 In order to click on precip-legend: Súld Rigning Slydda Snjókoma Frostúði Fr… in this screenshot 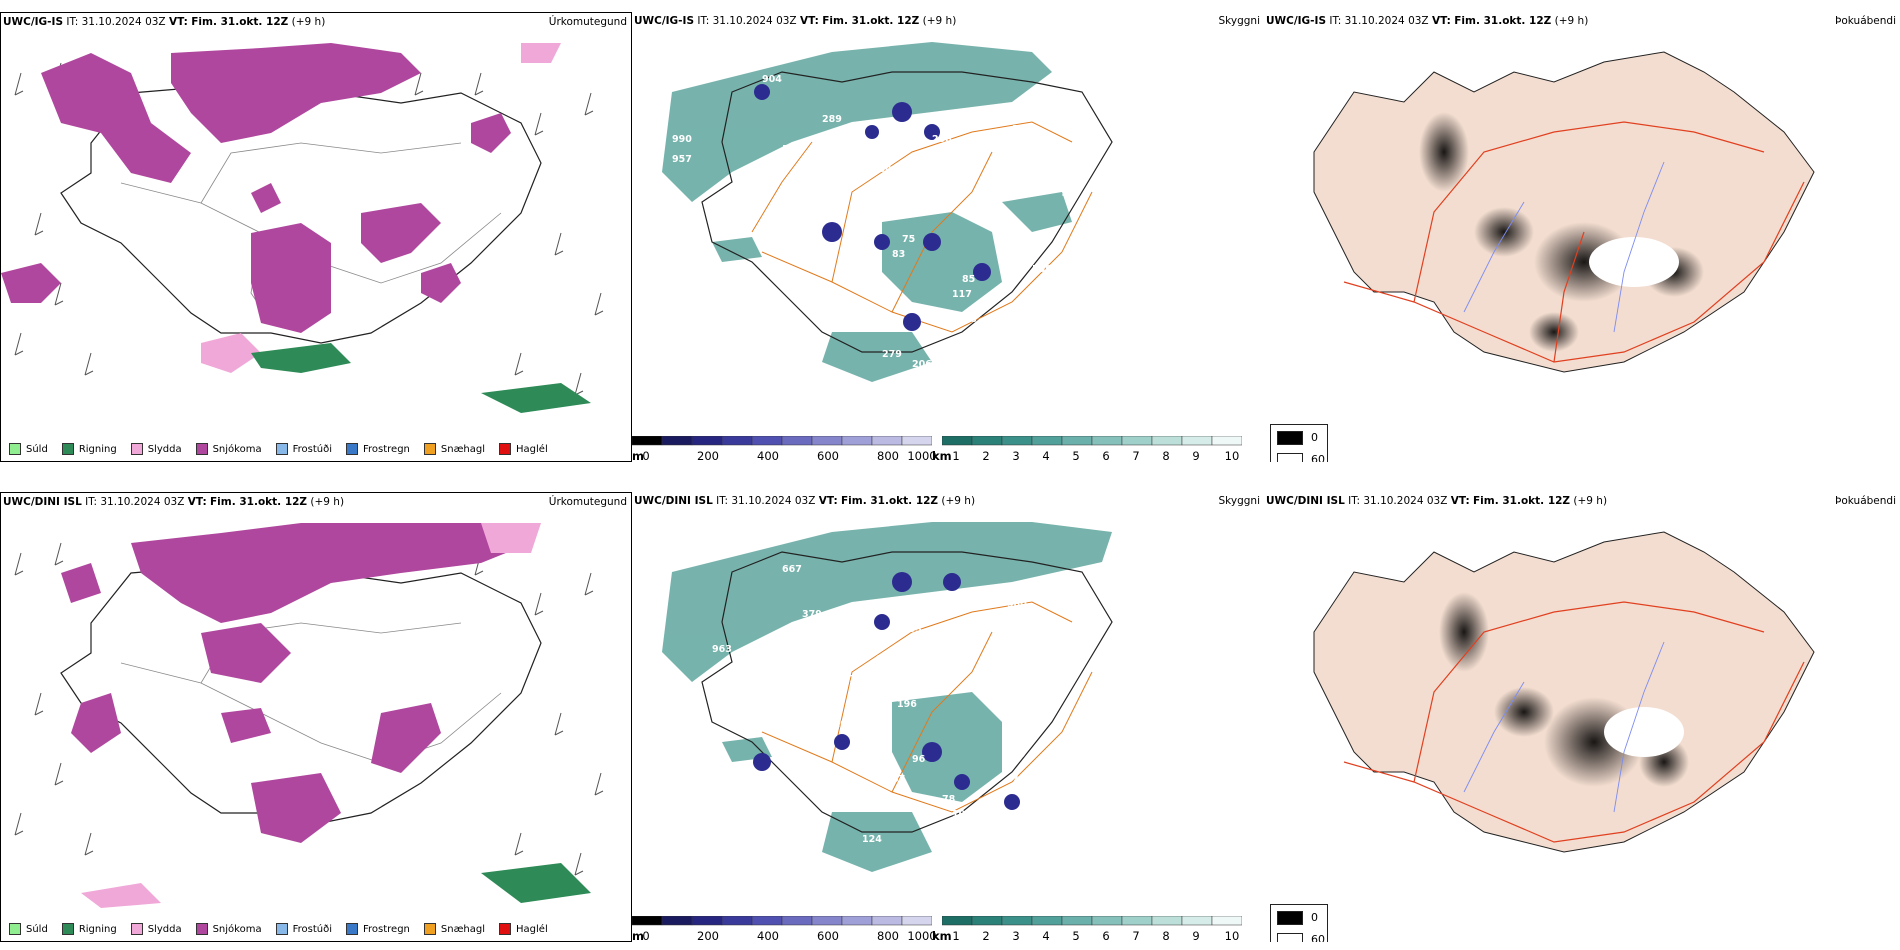, I will do `click(277, 448)`.